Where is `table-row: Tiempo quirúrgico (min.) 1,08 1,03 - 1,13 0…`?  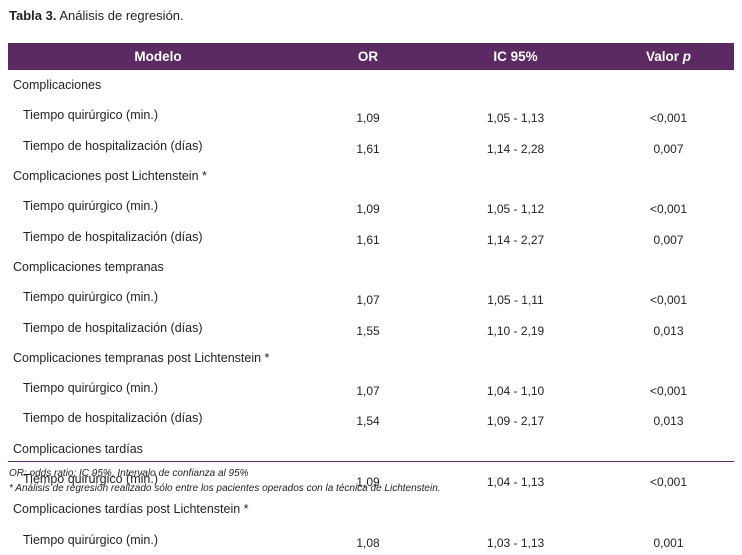
table-row: Tiempo quirúrgico (min.) 1,08 1,03 - 1,13 0… is located at coordinates (371, 539).